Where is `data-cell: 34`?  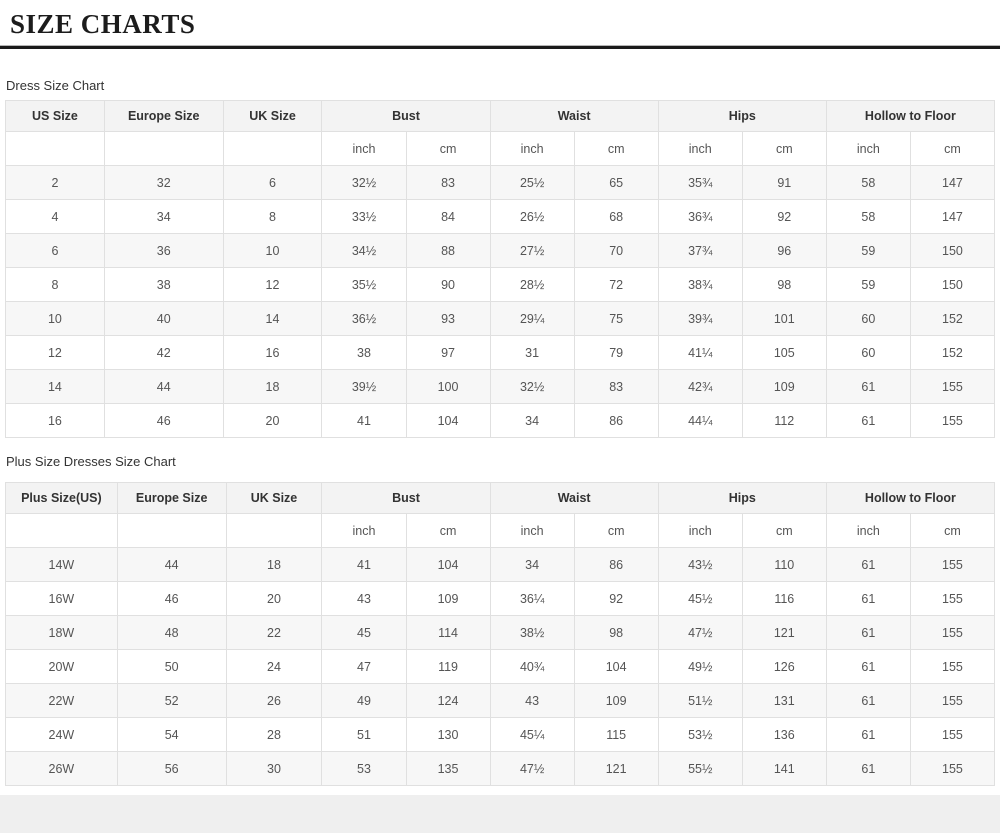 data-cell: 34 is located at coordinates (163, 217).